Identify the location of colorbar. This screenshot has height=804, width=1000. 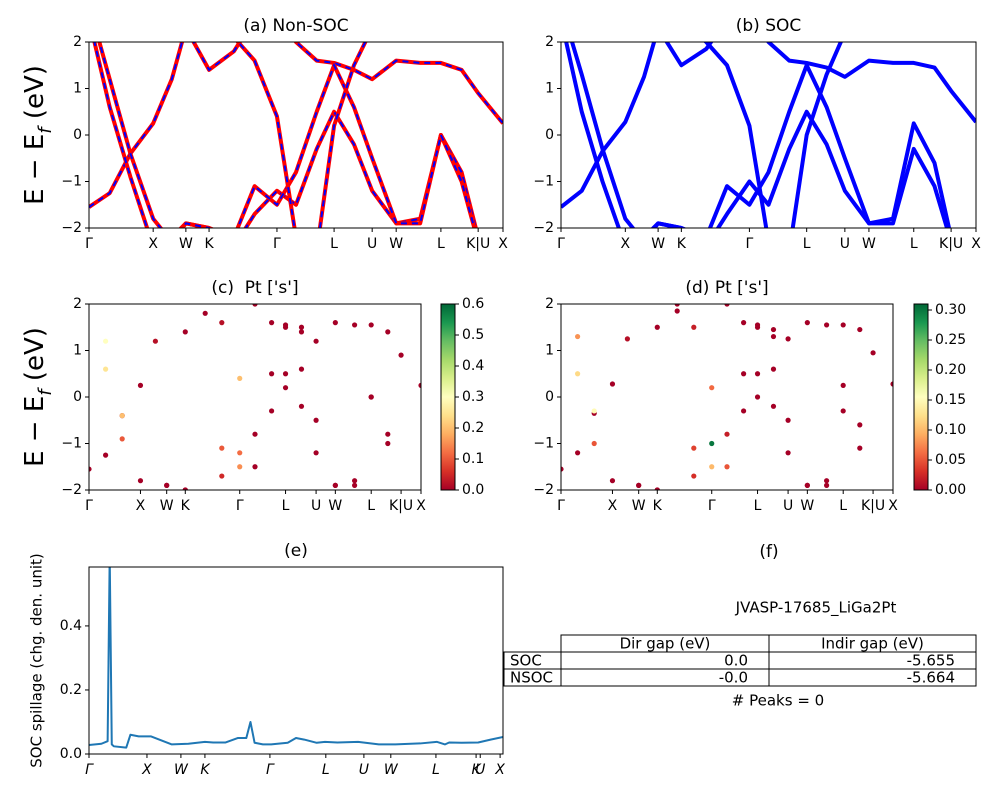
(448, 397).